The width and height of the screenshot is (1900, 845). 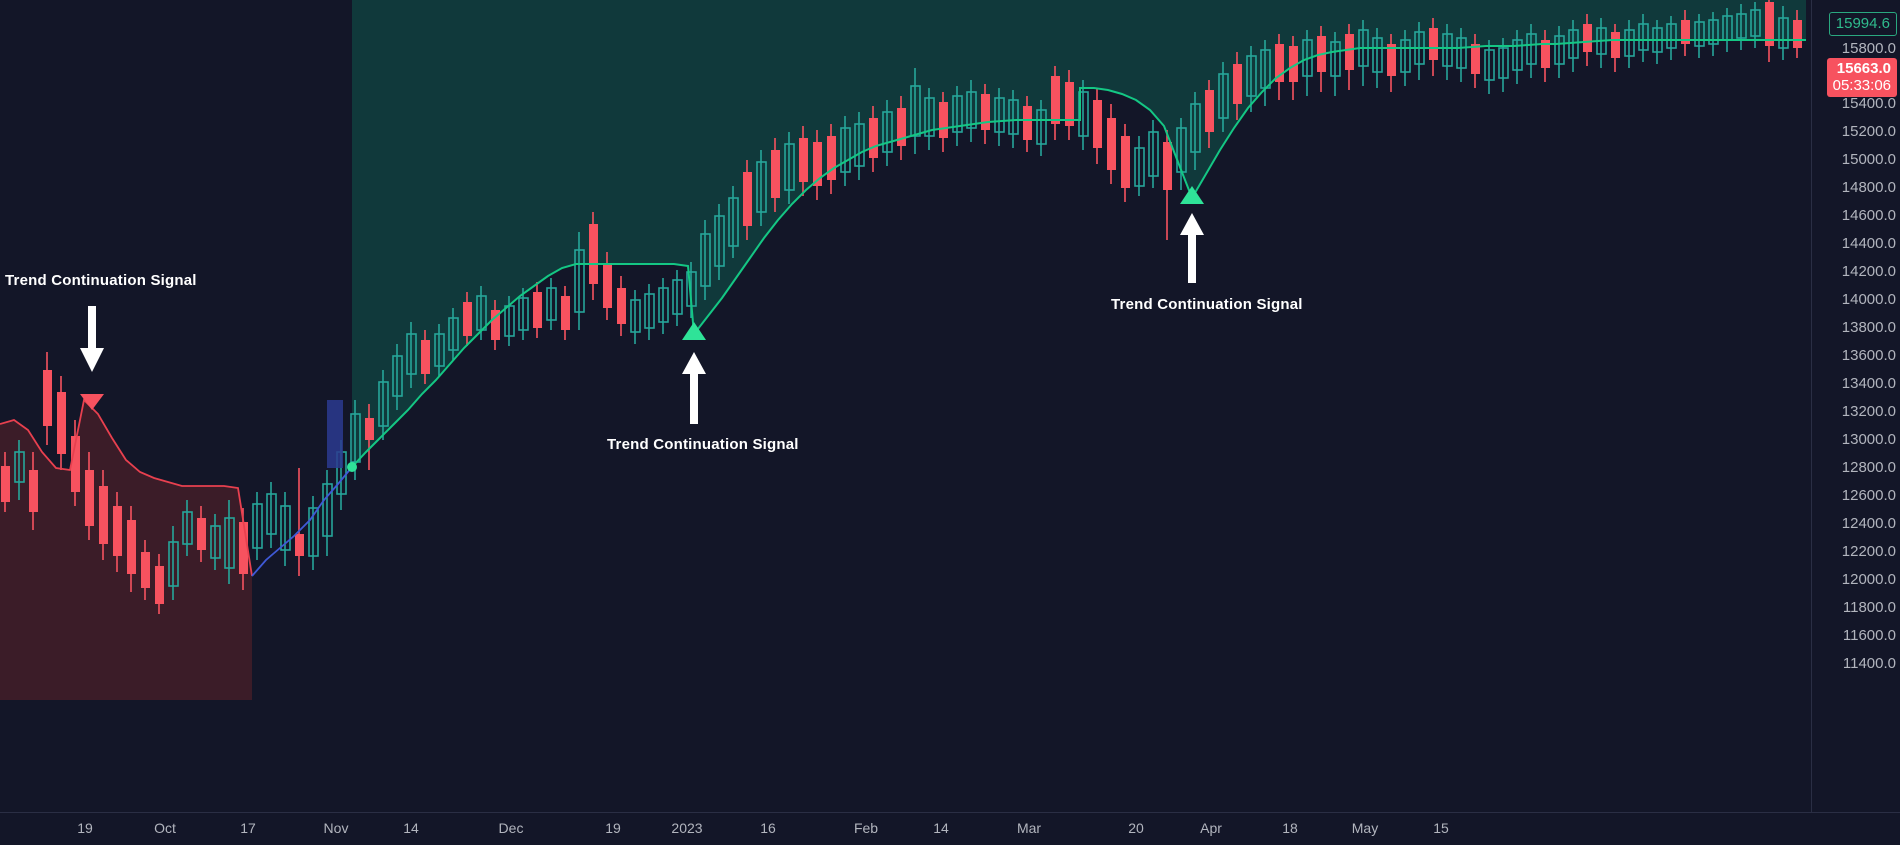 What do you see at coordinates (1861, 85) in the screenshot?
I see `countdown-timer-value: 05:33:06` at bounding box center [1861, 85].